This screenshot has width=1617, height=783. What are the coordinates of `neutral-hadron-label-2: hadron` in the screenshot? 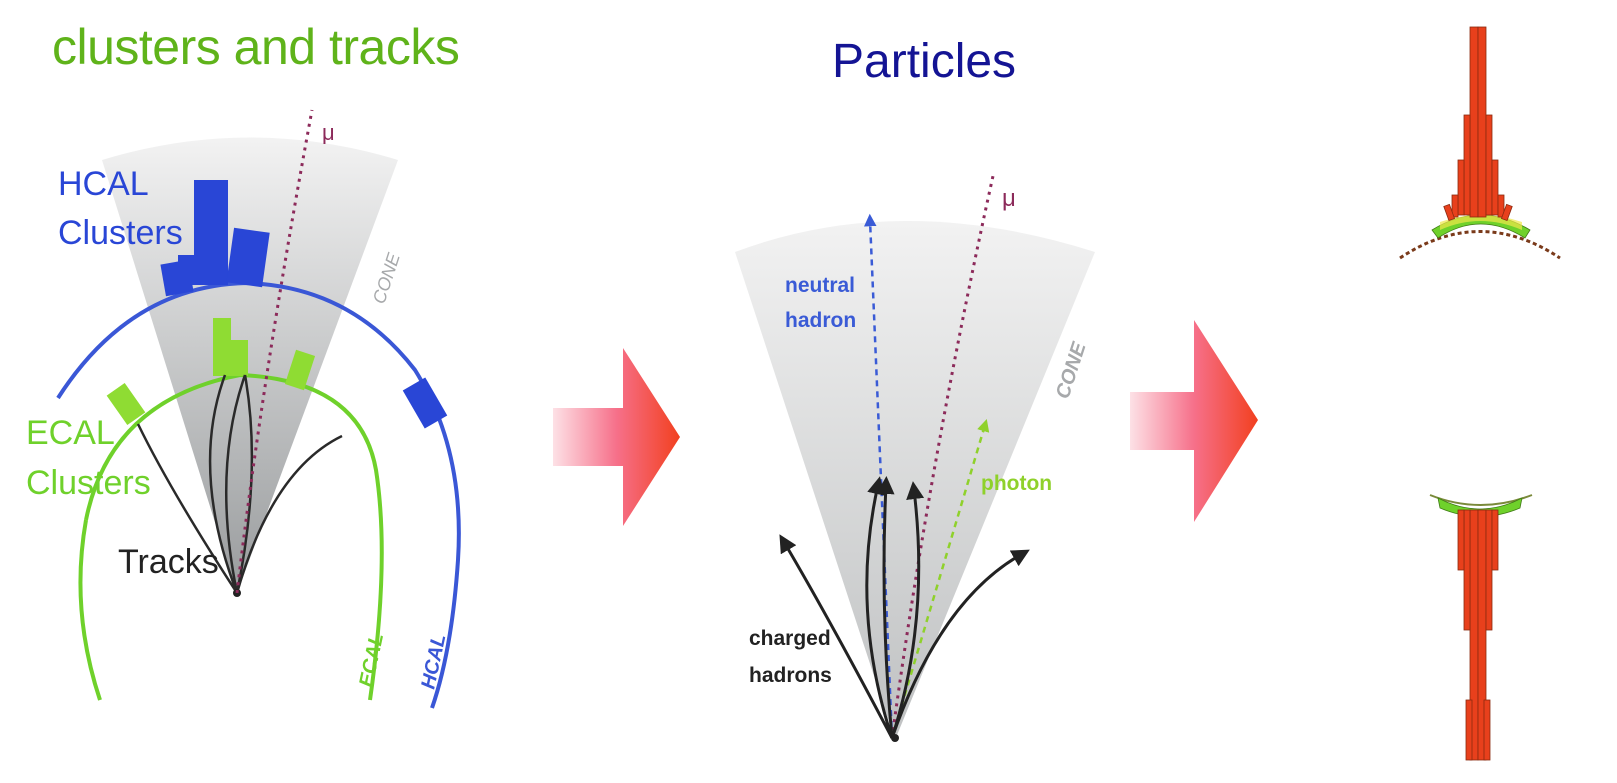 It's located at (820, 320).